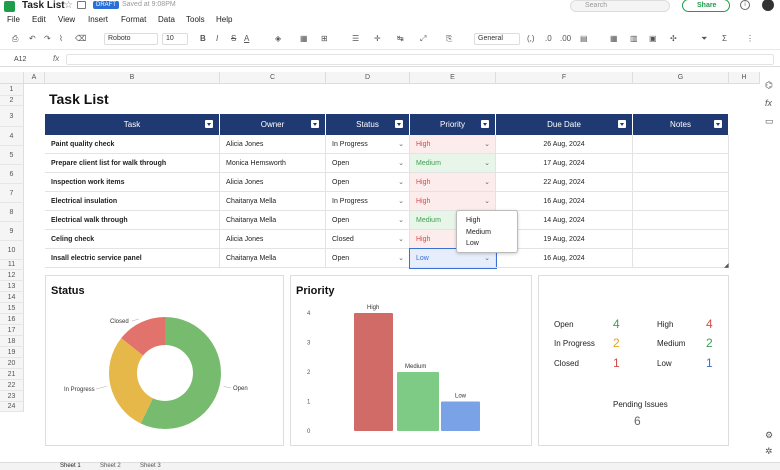 The width and height of the screenshot is (780, 470). I want to click on more-icon: ⋮, so click(750, 38).